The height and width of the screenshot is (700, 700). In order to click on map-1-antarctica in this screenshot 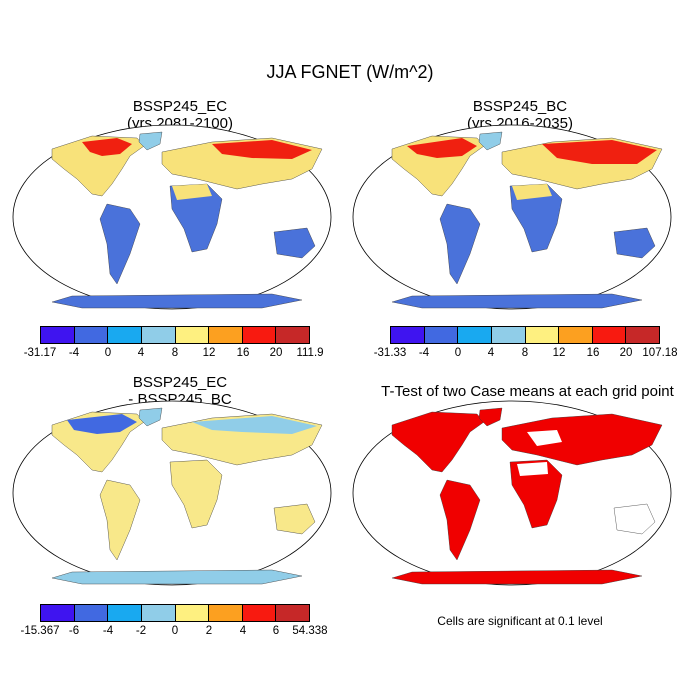, I will do `click(177, 301)`.